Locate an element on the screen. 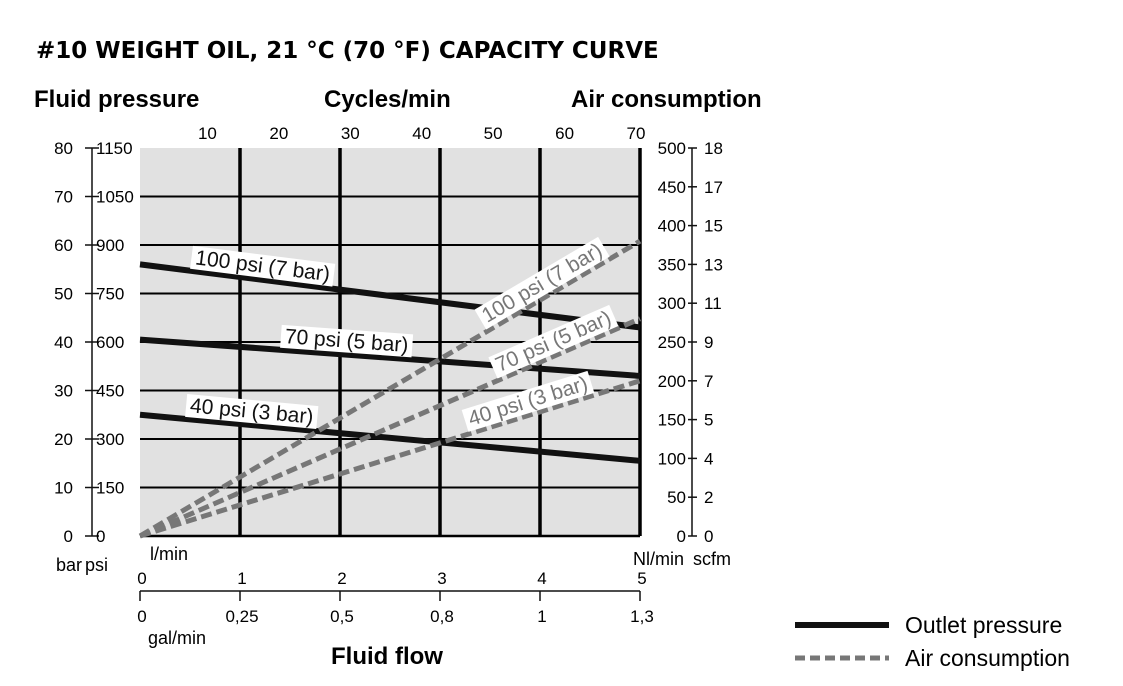 The image size is (1123, 686). y-left-unit-psi: psi is located at coordinates (96, 565).